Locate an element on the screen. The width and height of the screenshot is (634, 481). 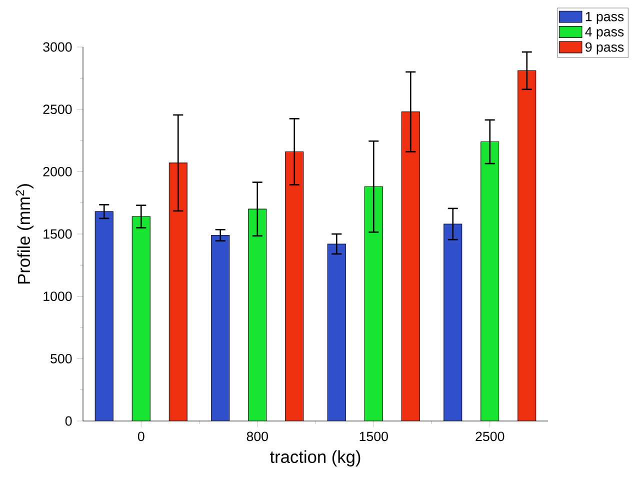
legend-label: 9 pass is located at coordinates (605, 48).